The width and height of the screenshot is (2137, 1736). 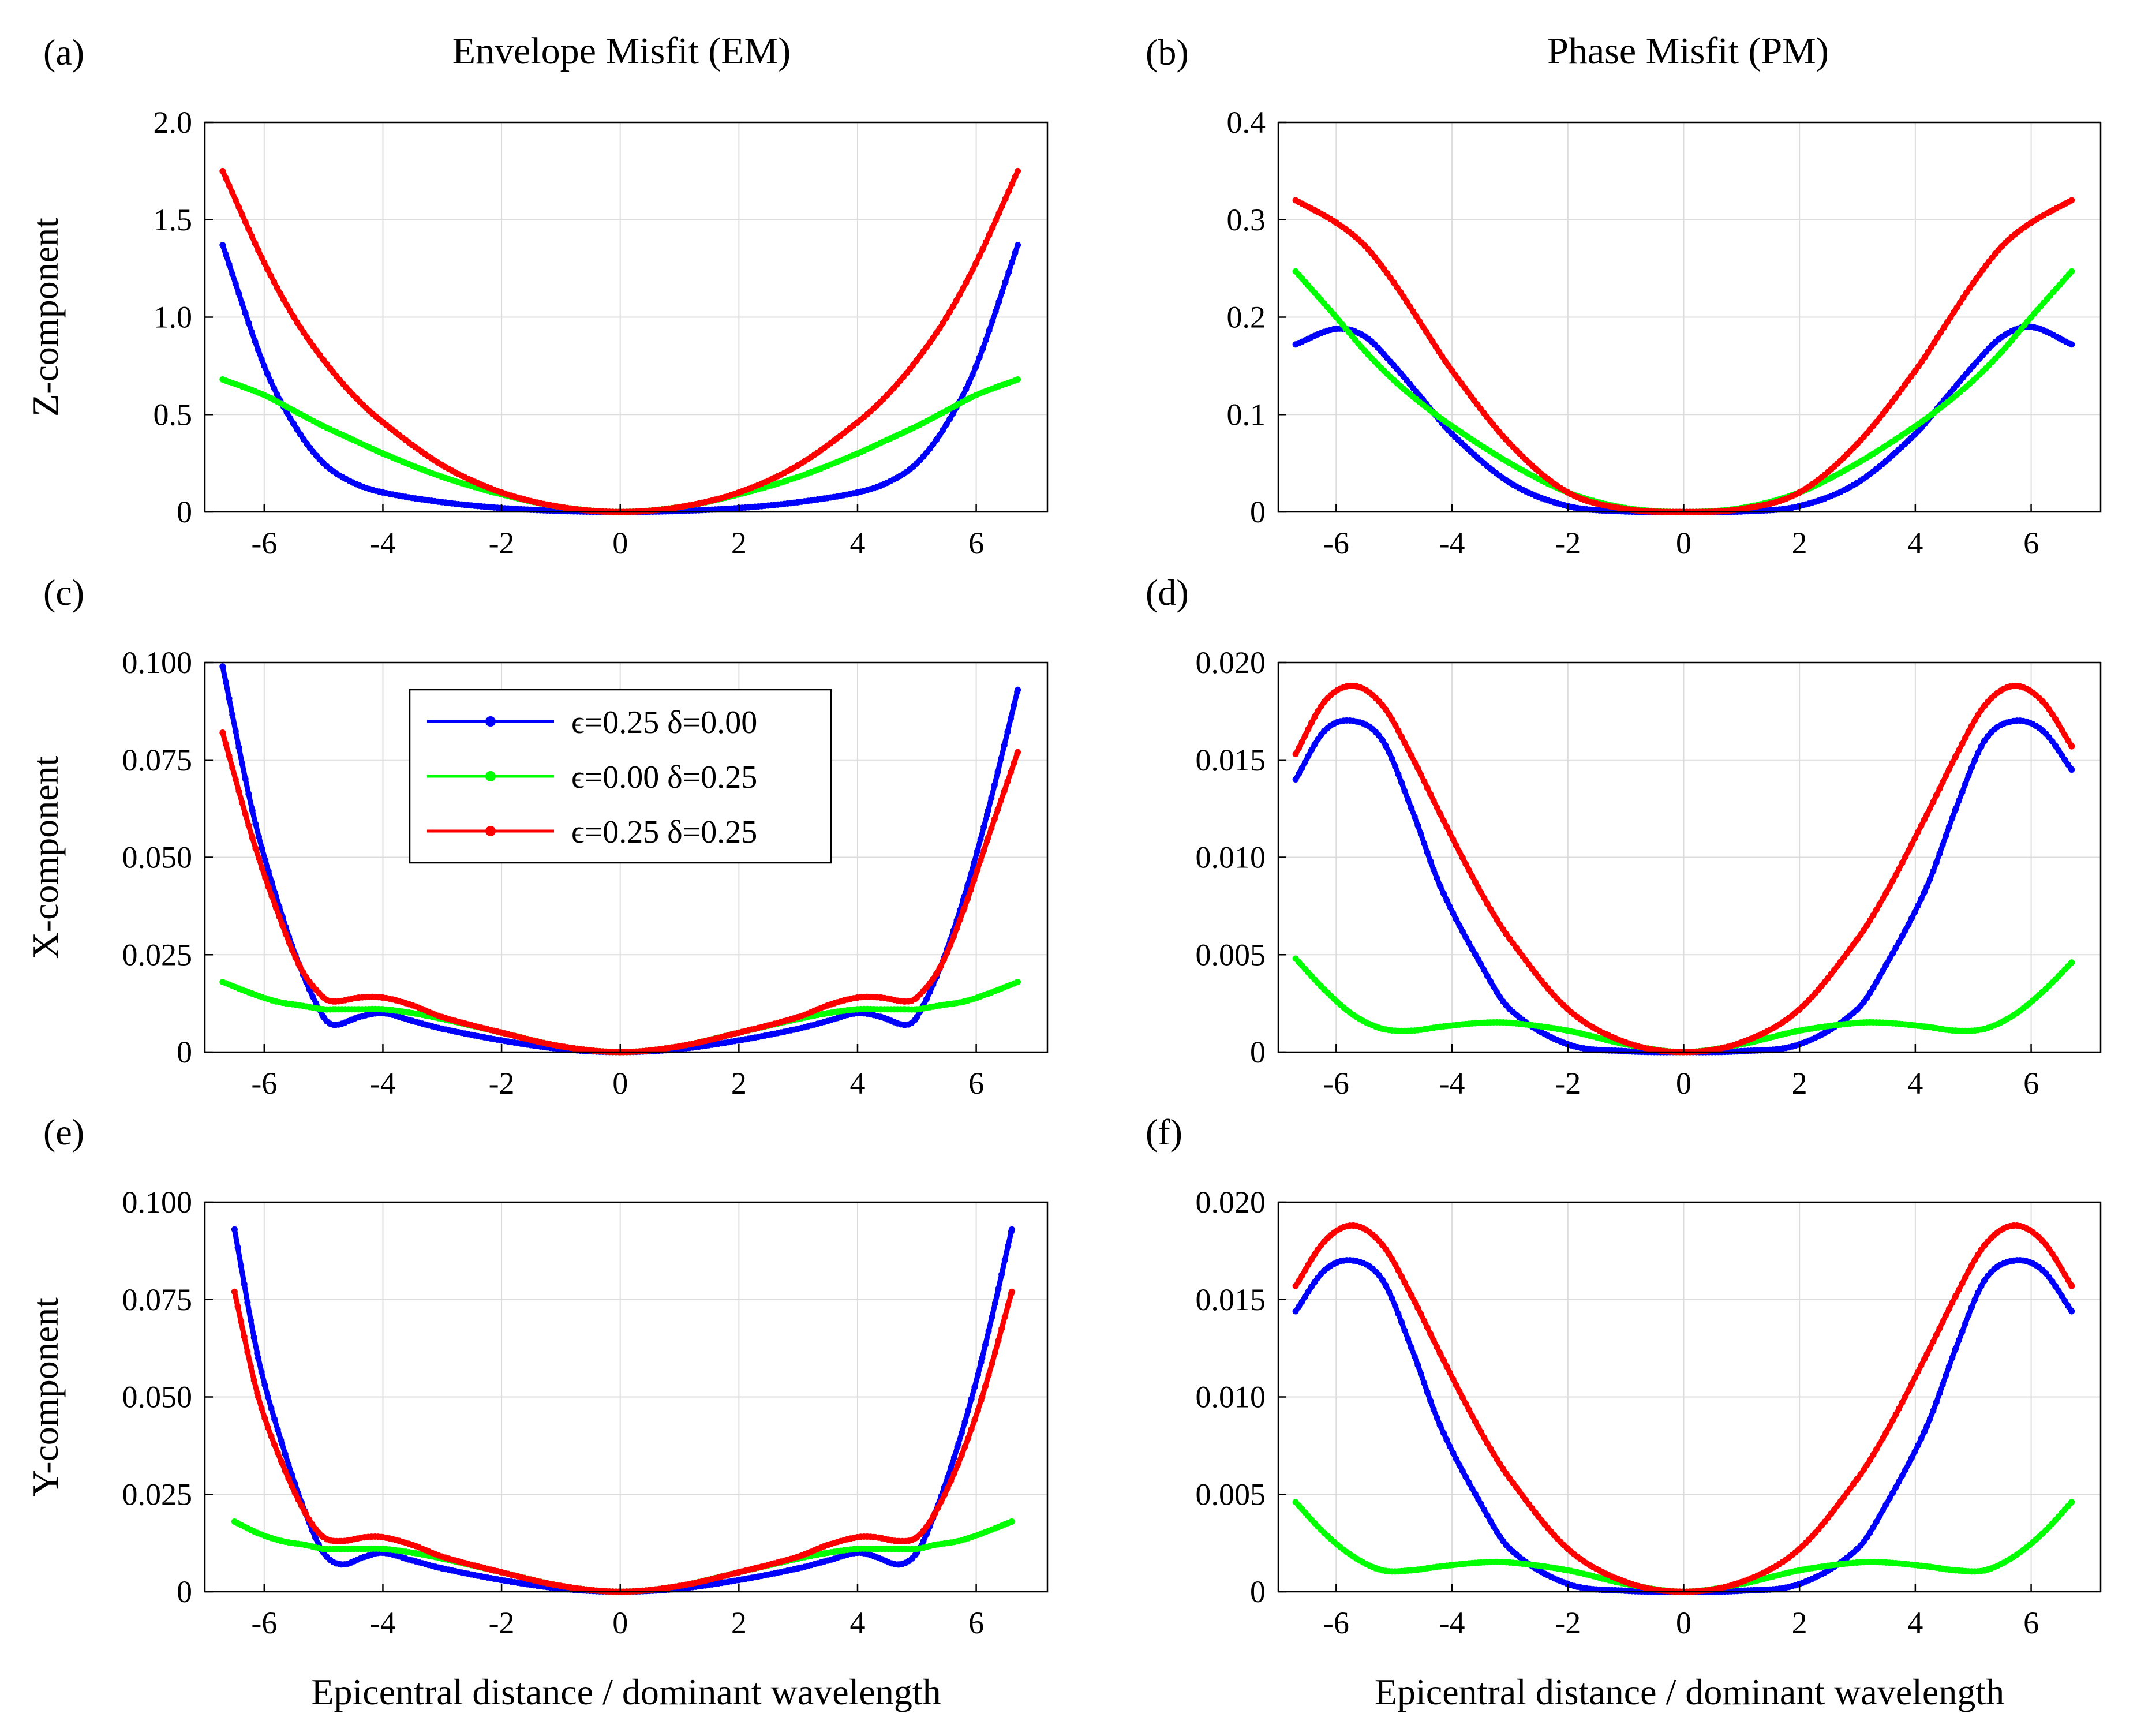 What do you see at coordinates (64, 52) in the screenshot?
I see `panel-label: (a)` at bounding box center [64, 52].